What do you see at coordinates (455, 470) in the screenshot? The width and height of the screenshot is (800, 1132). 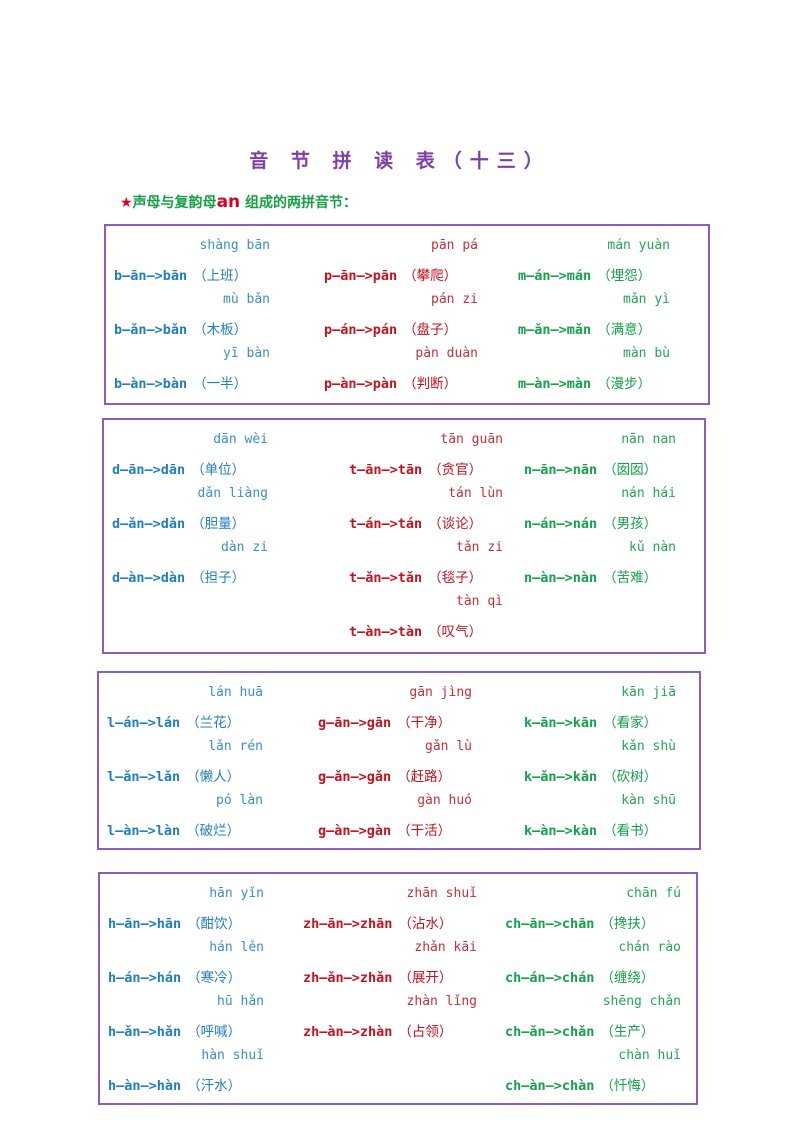 I see `chinese-word: （贪官）` at bounding box center [455, 470].